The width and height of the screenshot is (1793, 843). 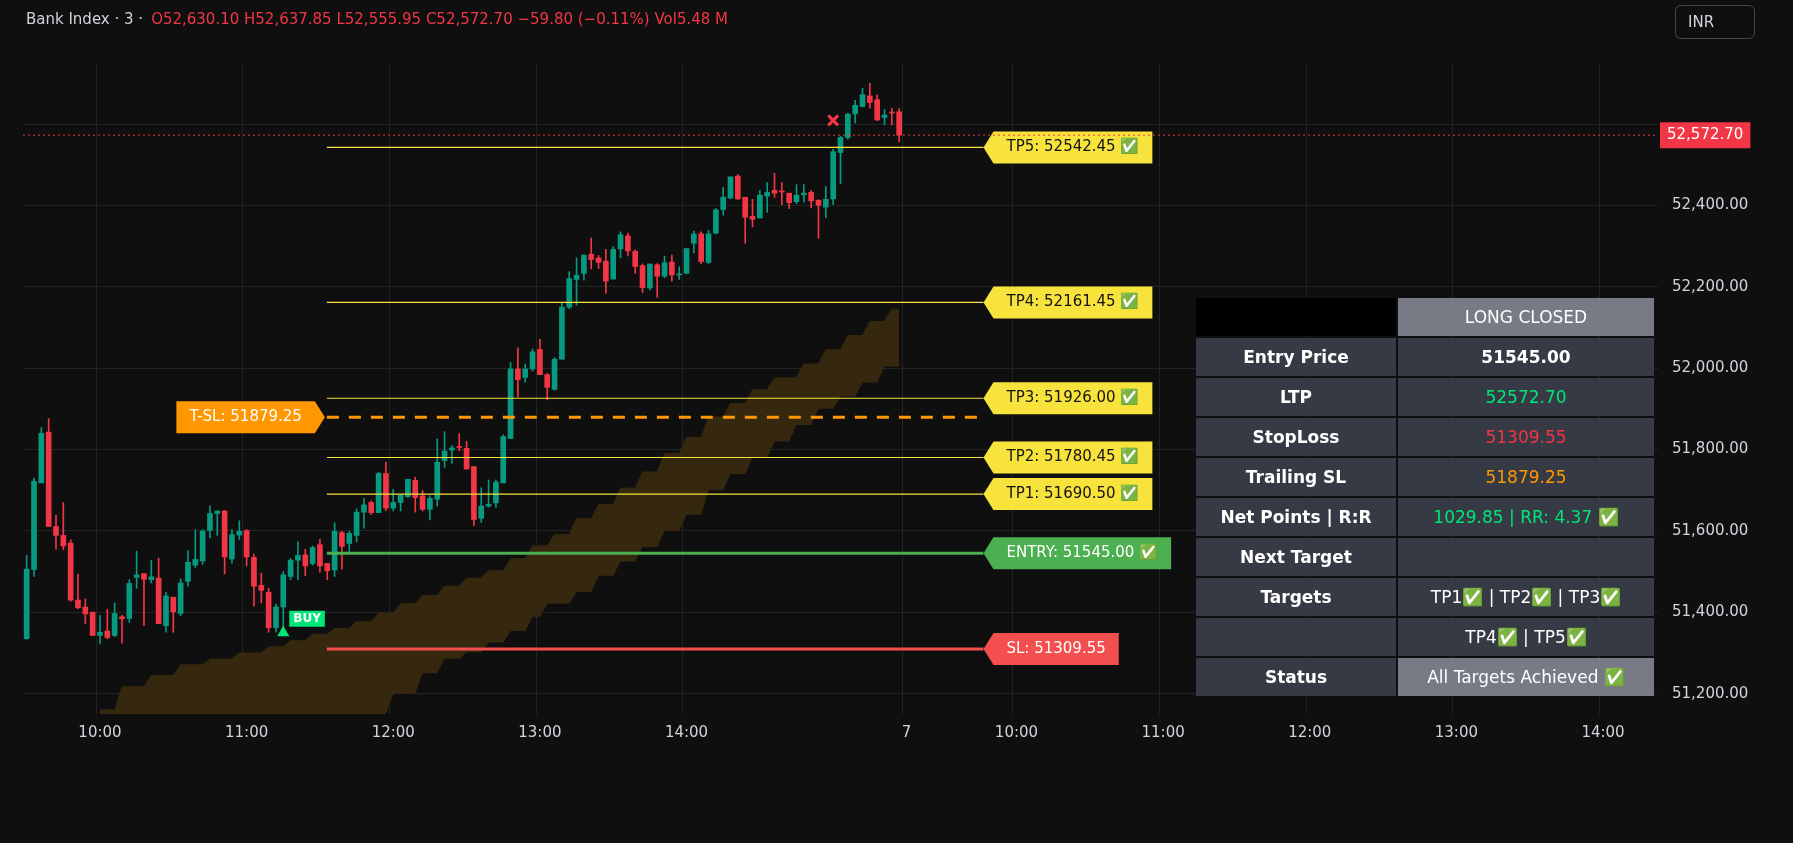 What do you see at coordinates (1296, 597) in the screenshot?
I see `text: Targets` at bounding box center [1296, 597].